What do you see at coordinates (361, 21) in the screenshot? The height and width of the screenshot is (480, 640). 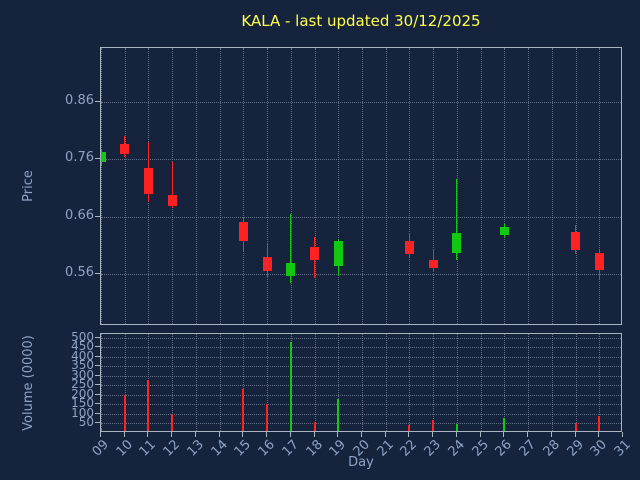 I see `chart-title: KALA - last updated 30/12/2025` at bounding box center [361, 21].